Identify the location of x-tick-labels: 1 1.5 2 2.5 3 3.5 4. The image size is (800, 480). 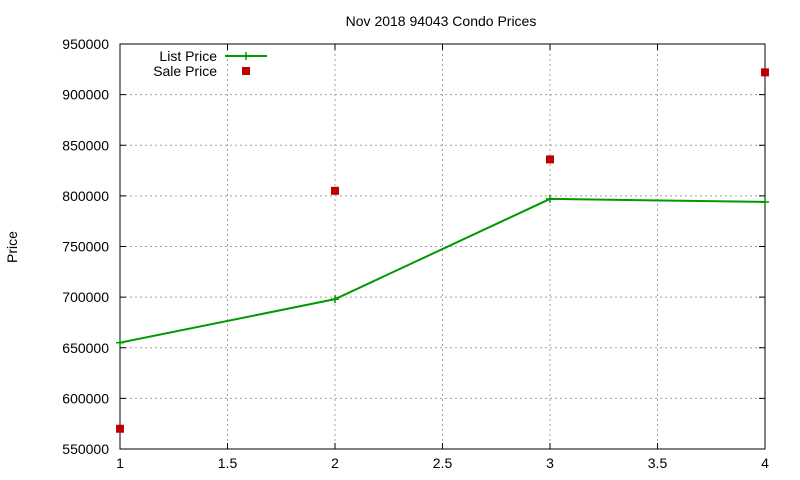
(442, 463).